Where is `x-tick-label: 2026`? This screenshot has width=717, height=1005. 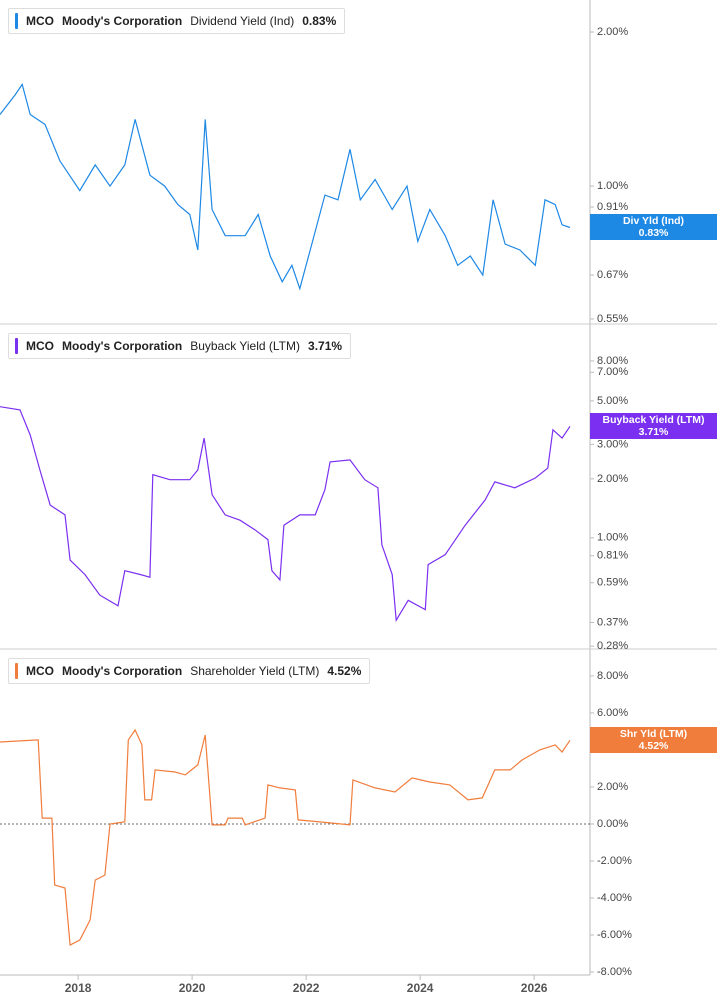
x-tick-label: 2026 is located at coordinates (534, 988).